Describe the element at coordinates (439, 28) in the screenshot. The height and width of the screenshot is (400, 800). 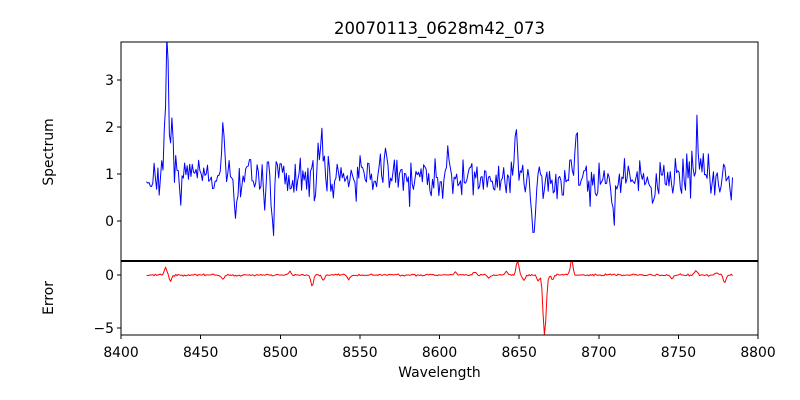
I see `chart-title: 20070113_0628m42_073` at that location.